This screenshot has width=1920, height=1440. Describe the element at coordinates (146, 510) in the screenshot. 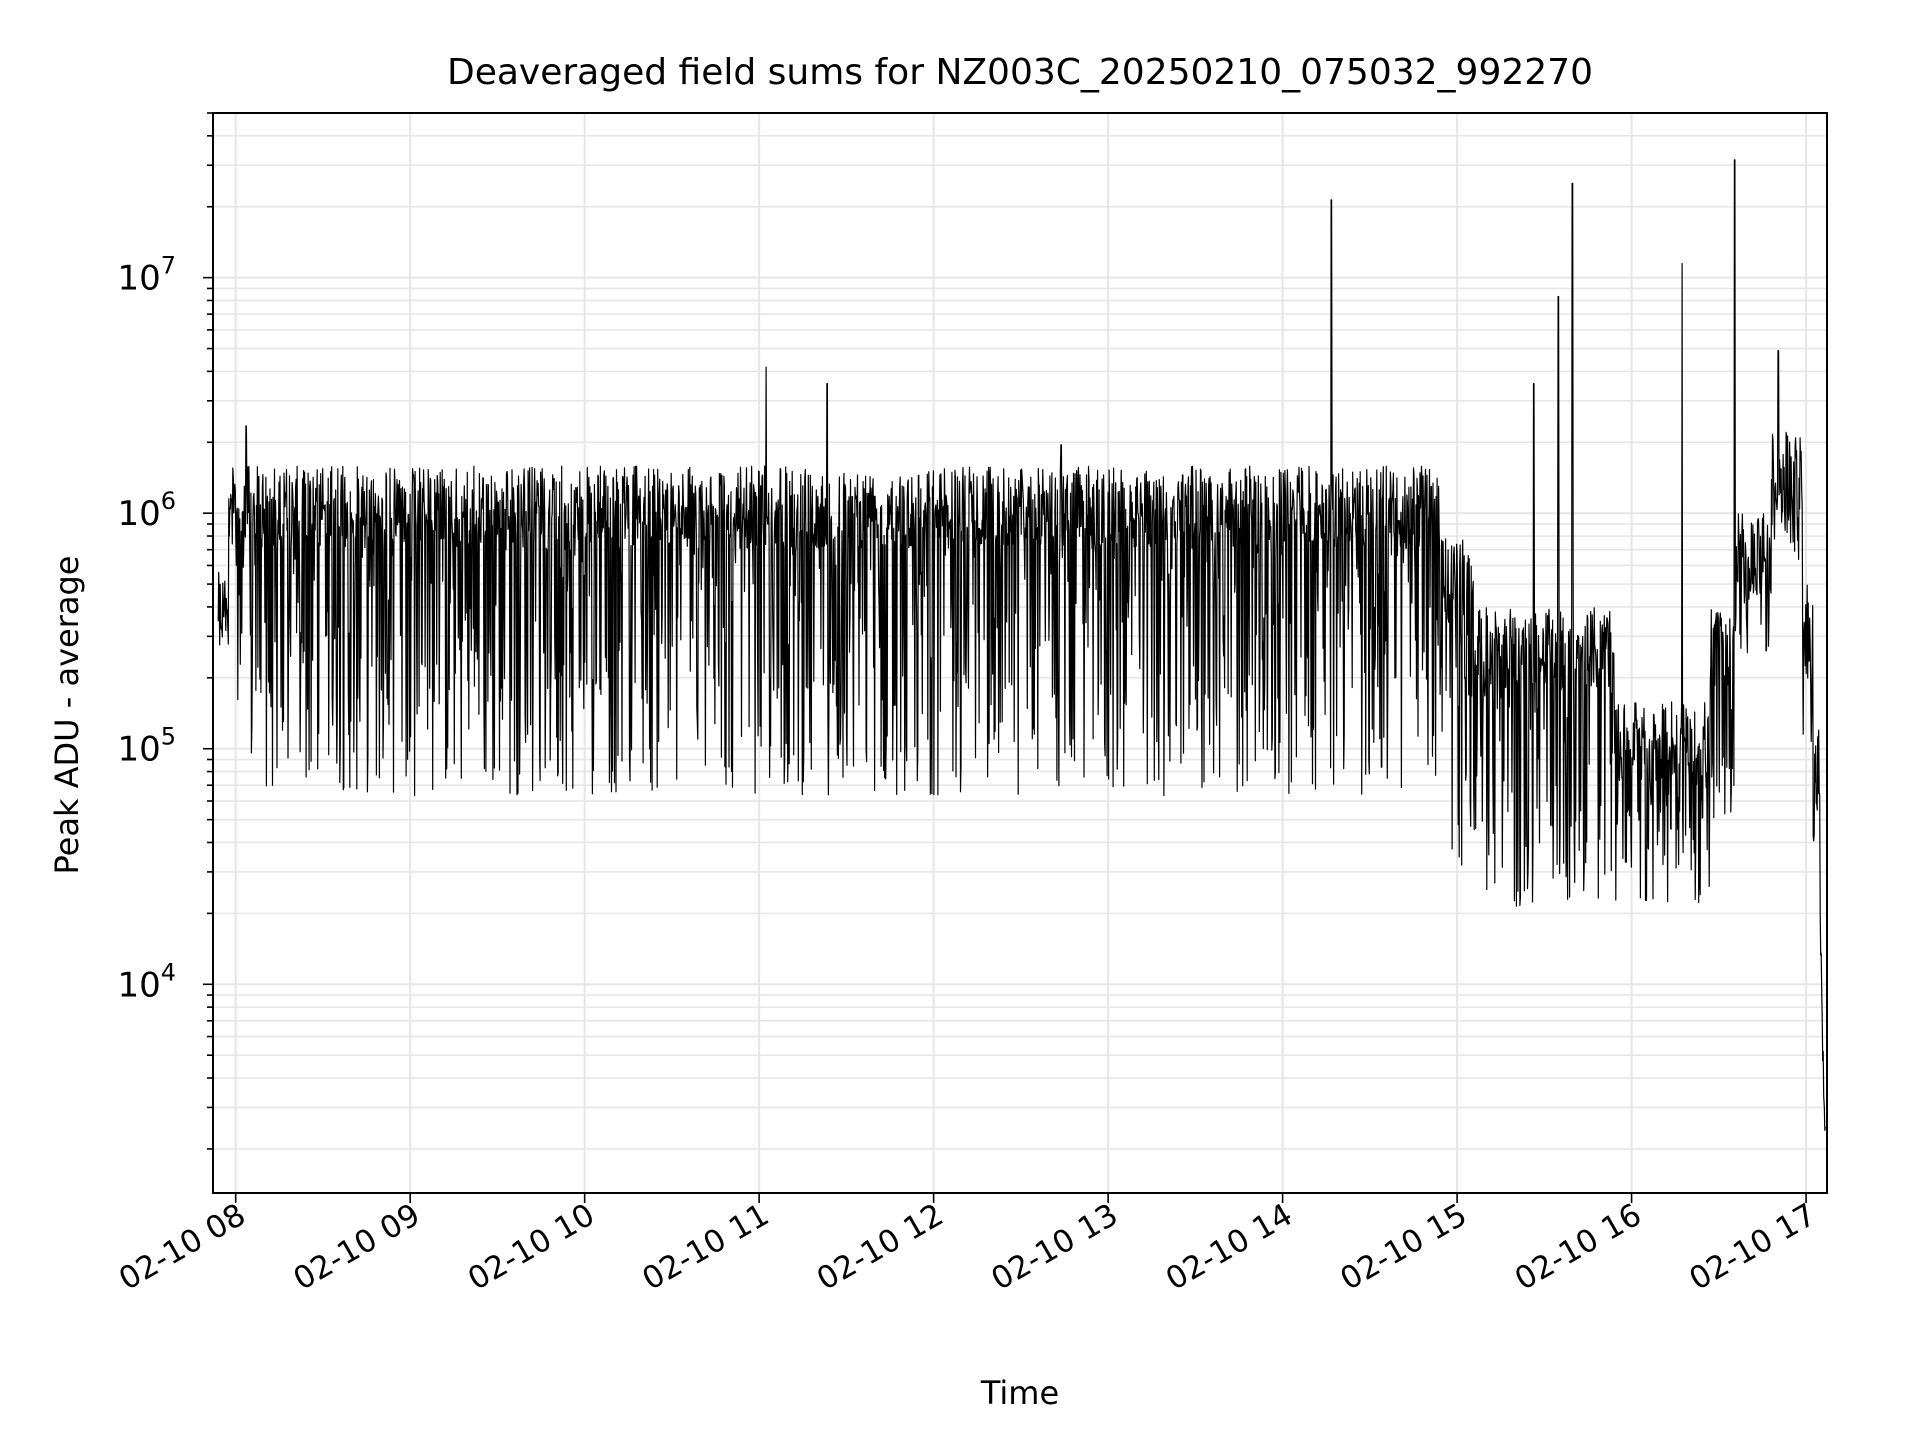

I see `y-tick-label: 10⁶` at that location.